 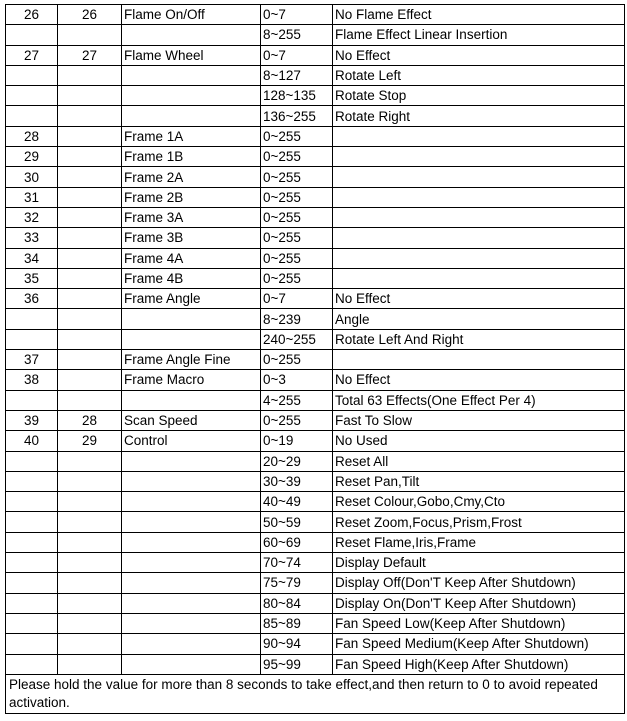 I want to click on table-row: 31 Frame 2B 0~255, so click(x=315, y=197).